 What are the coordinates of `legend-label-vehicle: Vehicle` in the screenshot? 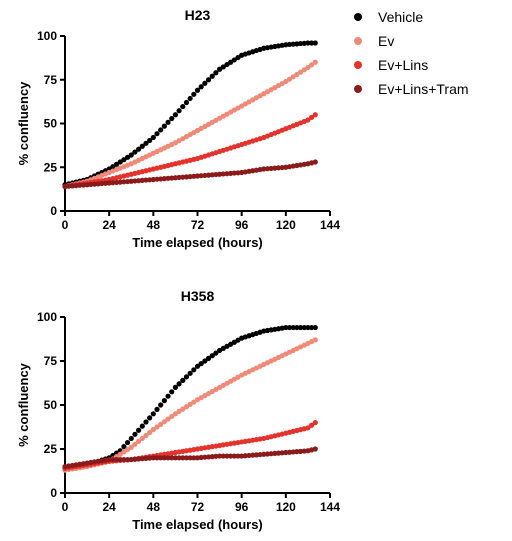 It's located at (400, 17).